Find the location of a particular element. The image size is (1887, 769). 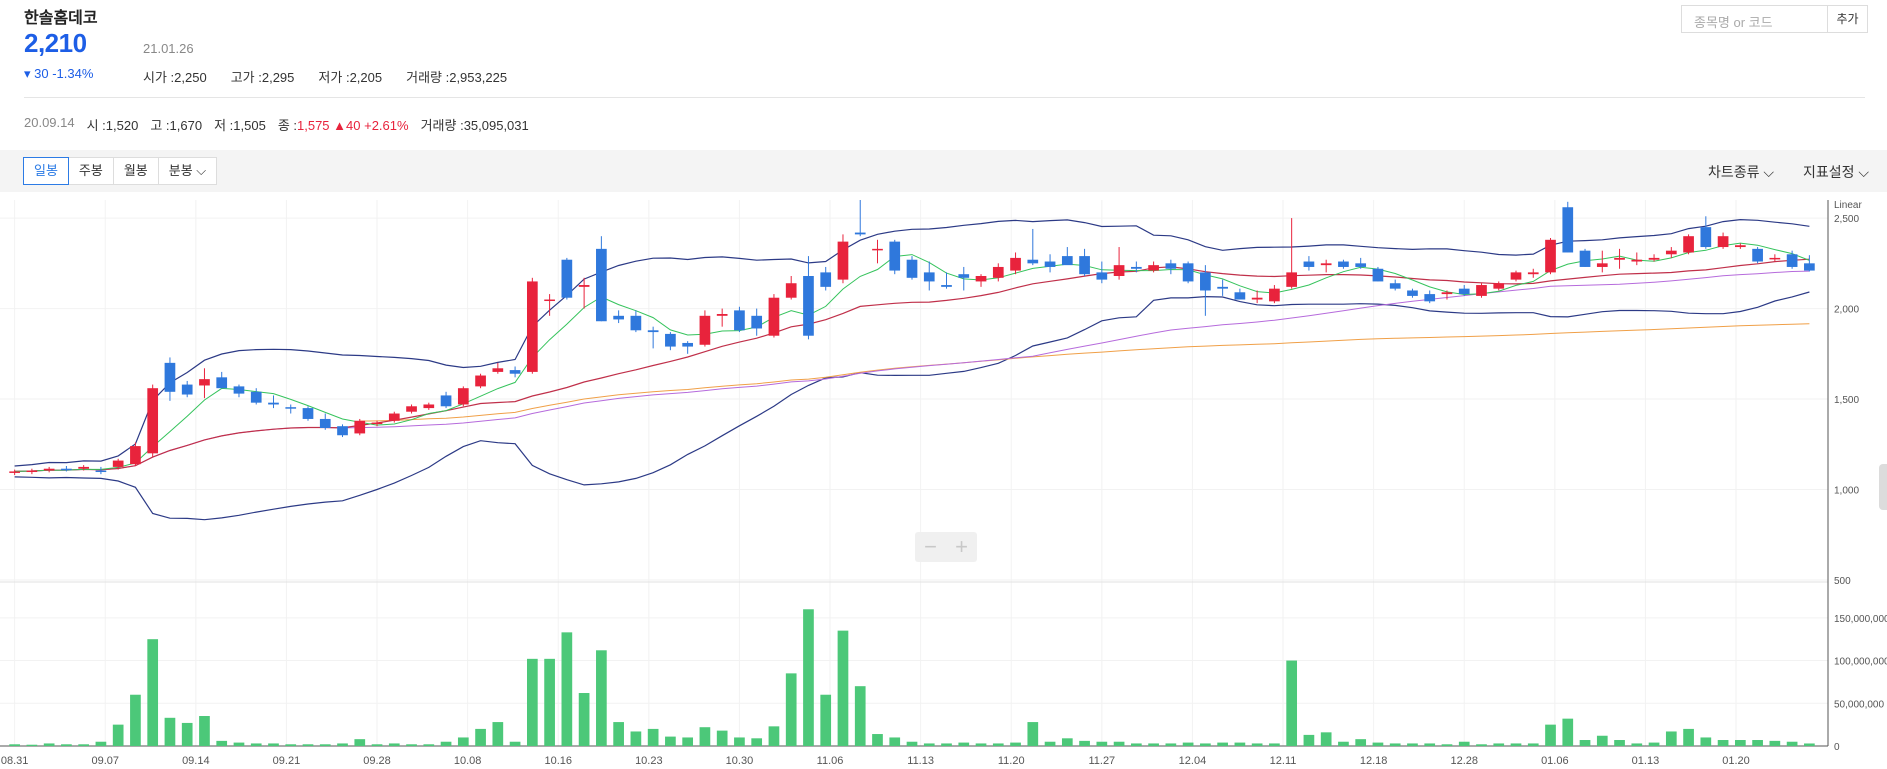

scale-label: Linear is located at coordinates (1848, 205).